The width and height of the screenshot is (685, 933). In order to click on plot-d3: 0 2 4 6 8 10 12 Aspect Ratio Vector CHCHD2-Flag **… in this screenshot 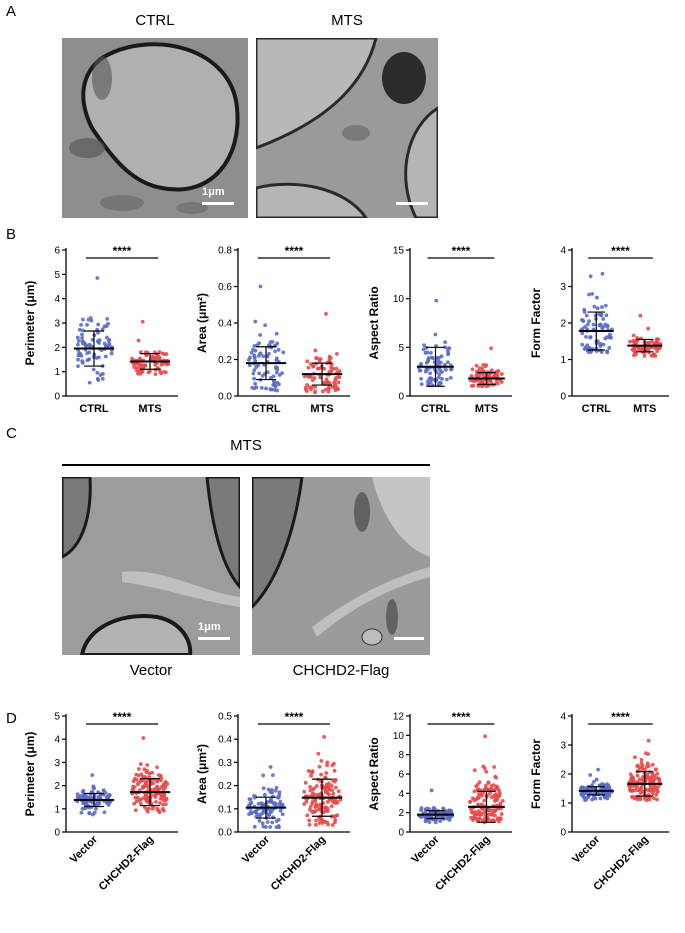, I will do `click(444, 816)`.